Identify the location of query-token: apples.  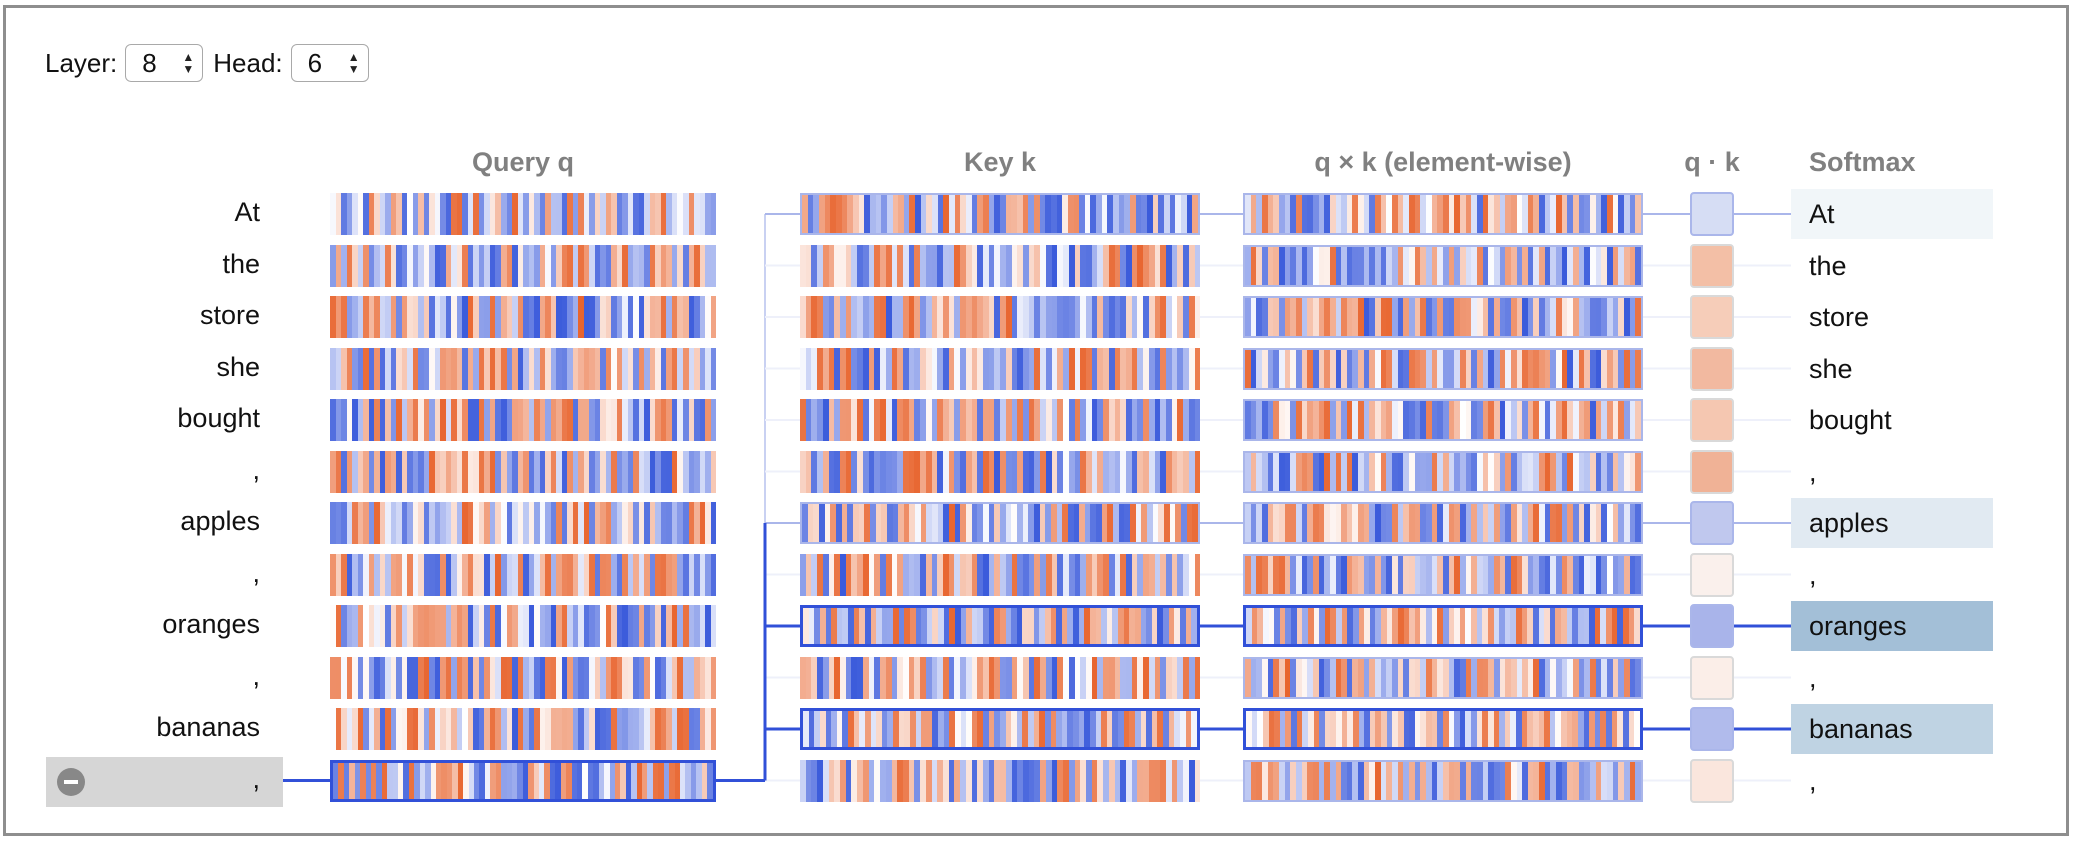
(220, 521).